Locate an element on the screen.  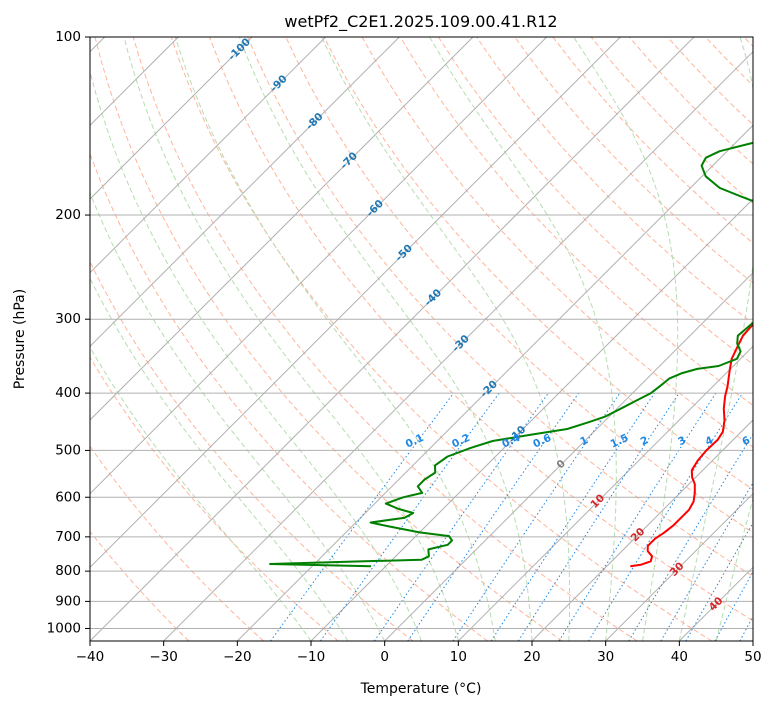
y-tick-label: 700 is located at coordinates (68, 537).